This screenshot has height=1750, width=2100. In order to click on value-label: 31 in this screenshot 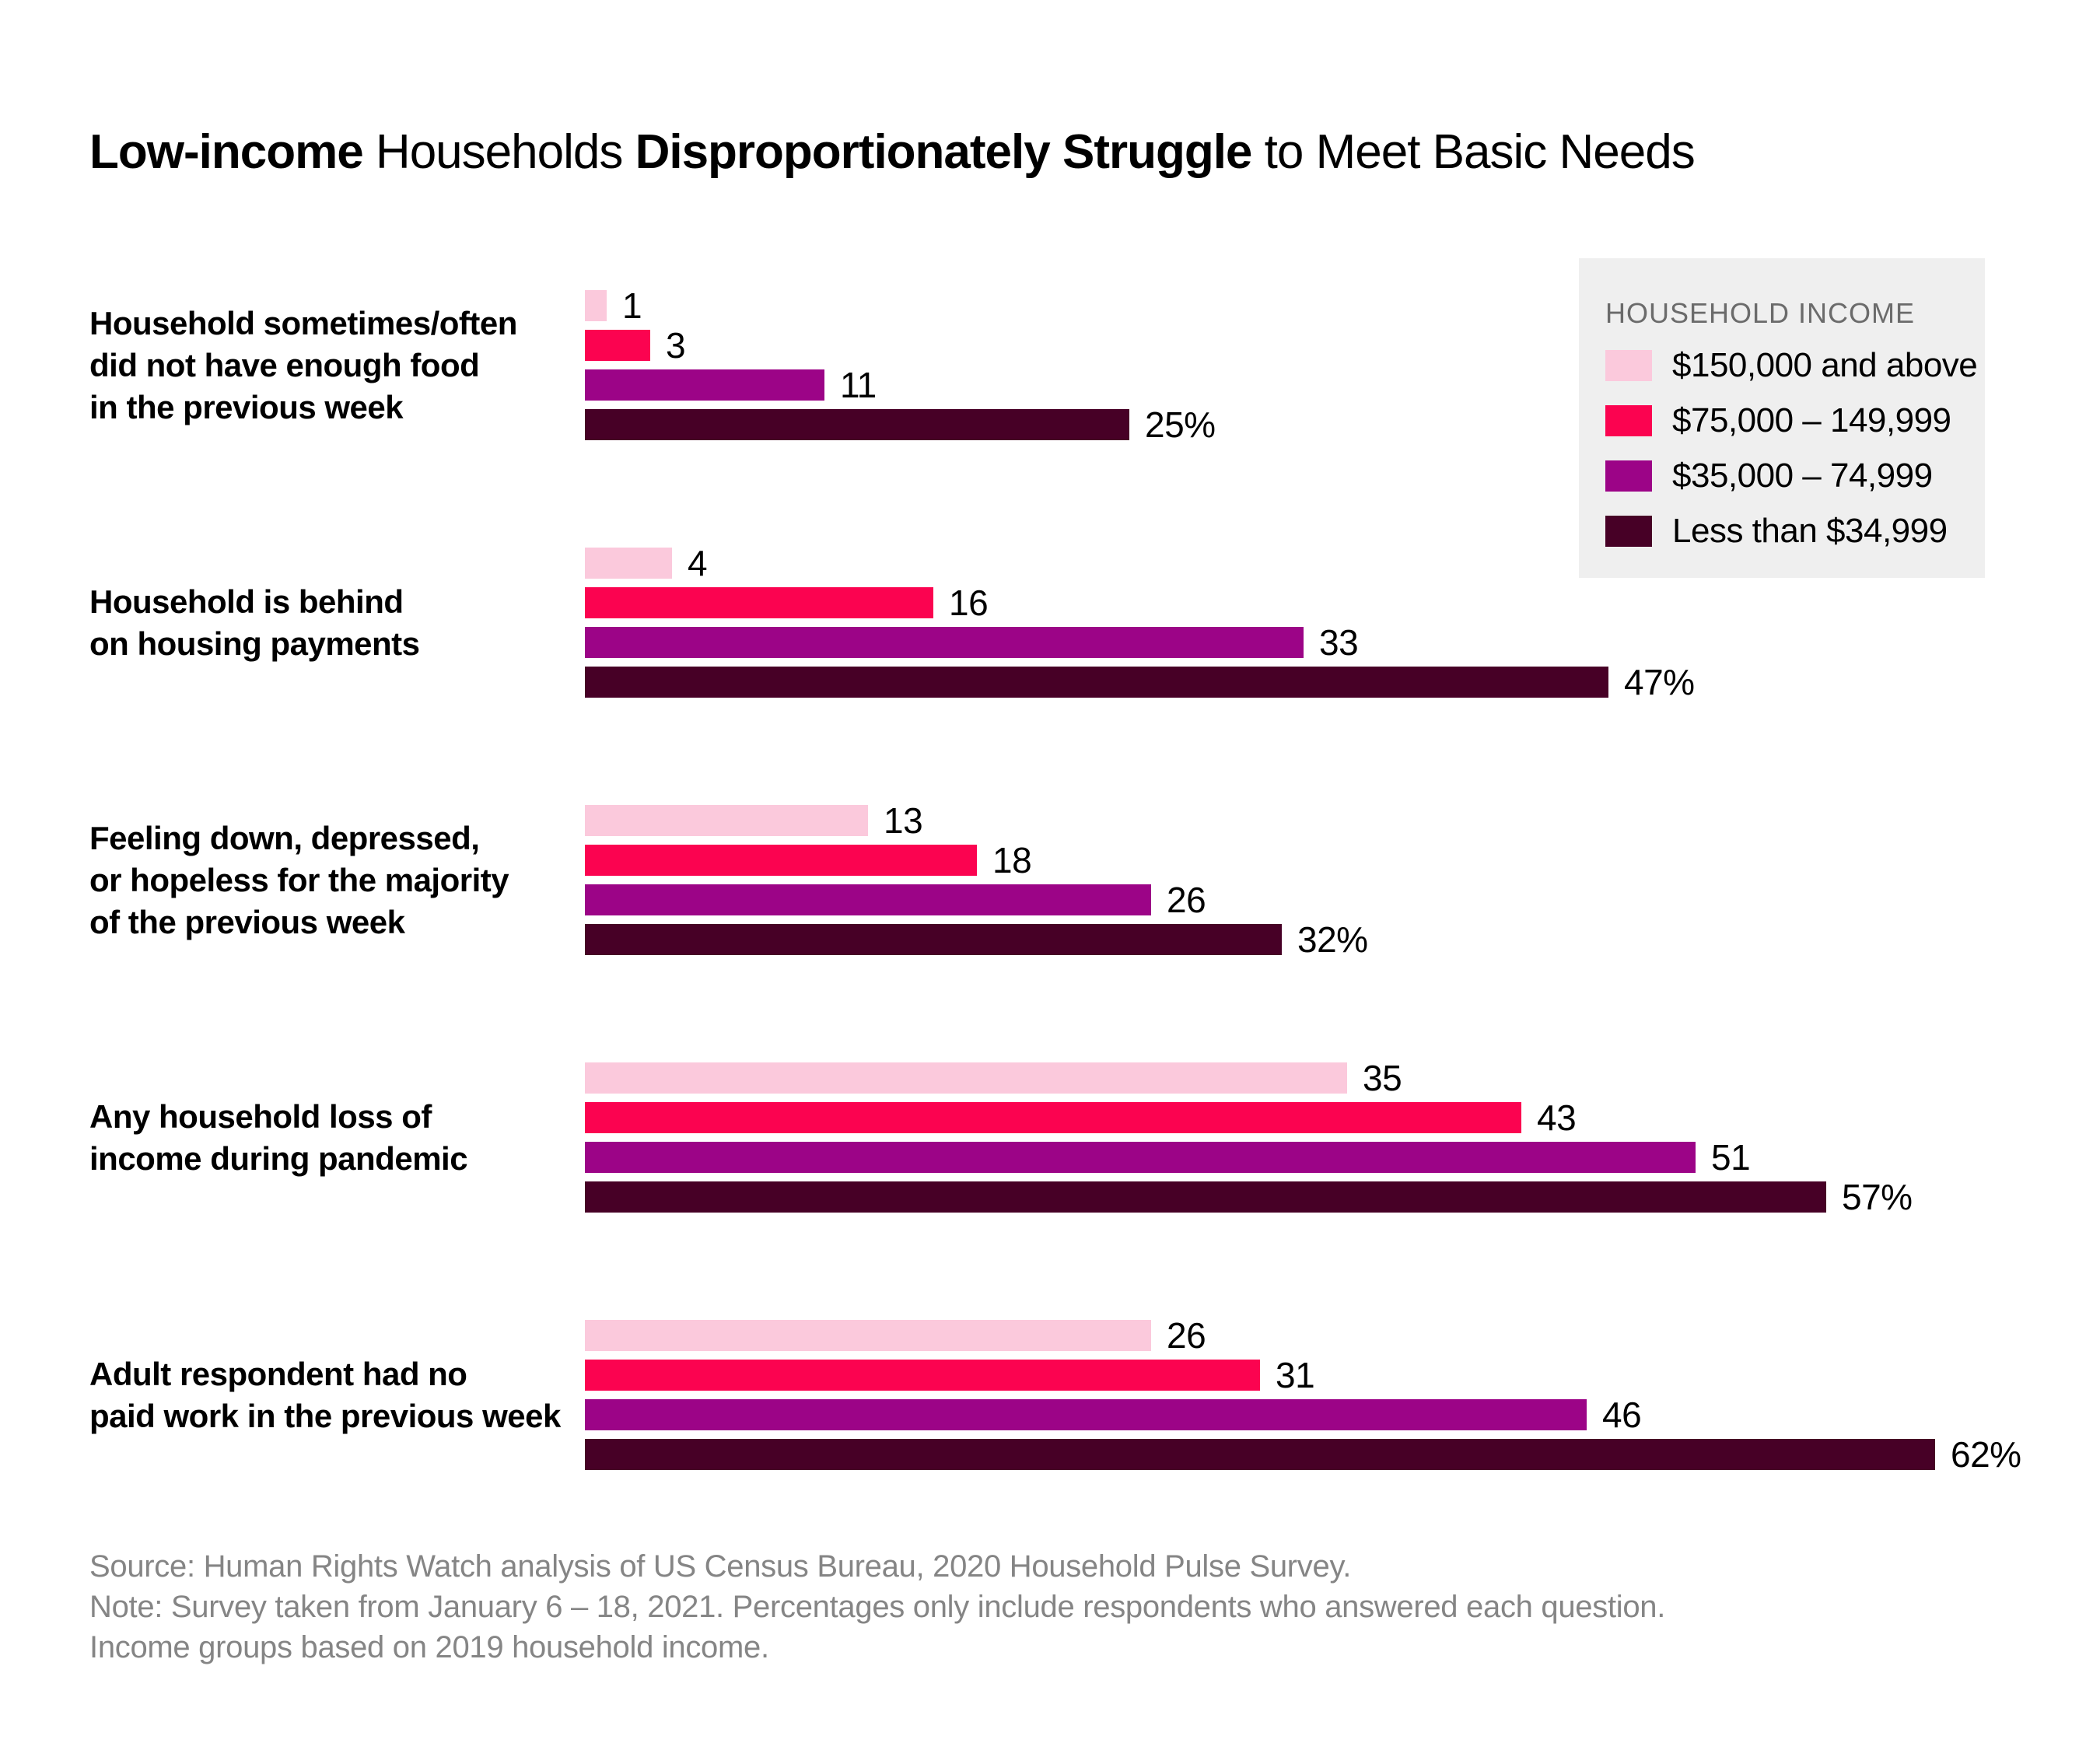, I will do `click(1296, 1375)`.